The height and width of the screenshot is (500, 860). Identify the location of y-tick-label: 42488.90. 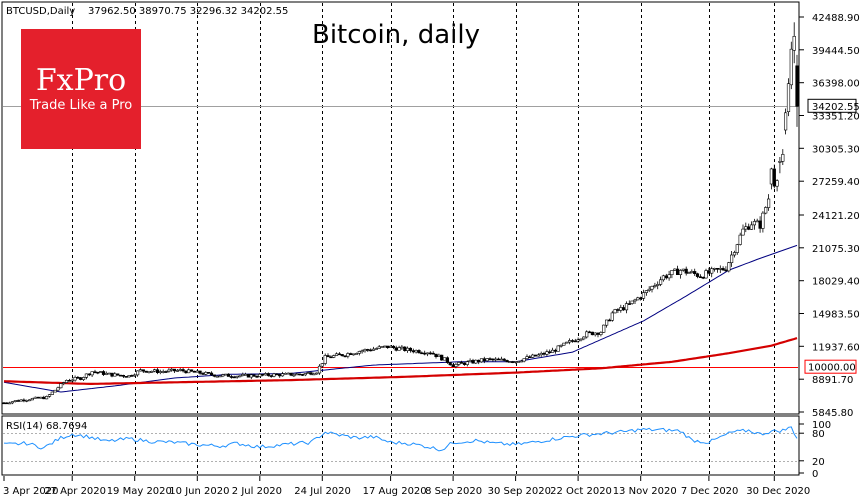
(836, 18).